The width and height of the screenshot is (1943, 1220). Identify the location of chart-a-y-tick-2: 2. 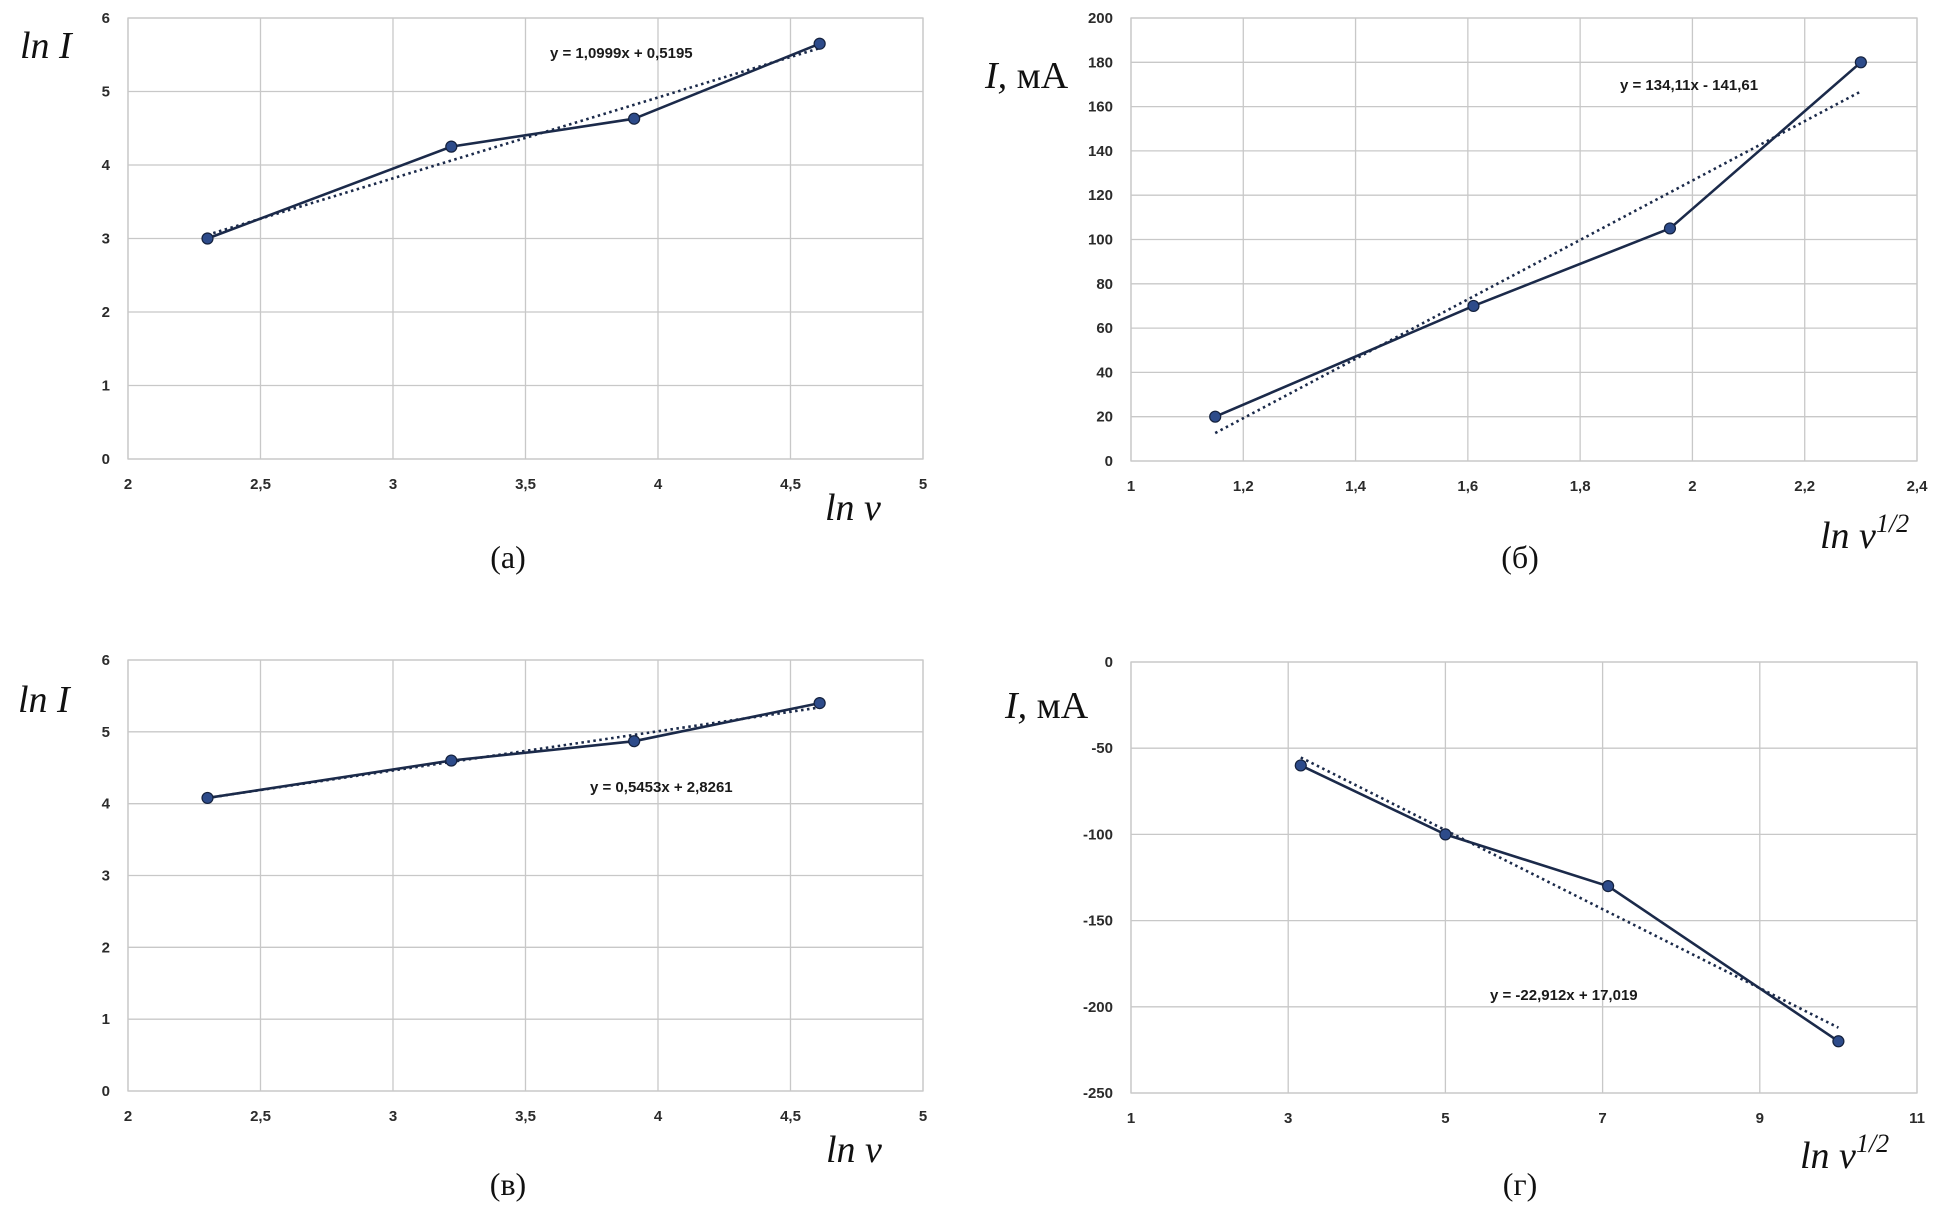
(106, 312).